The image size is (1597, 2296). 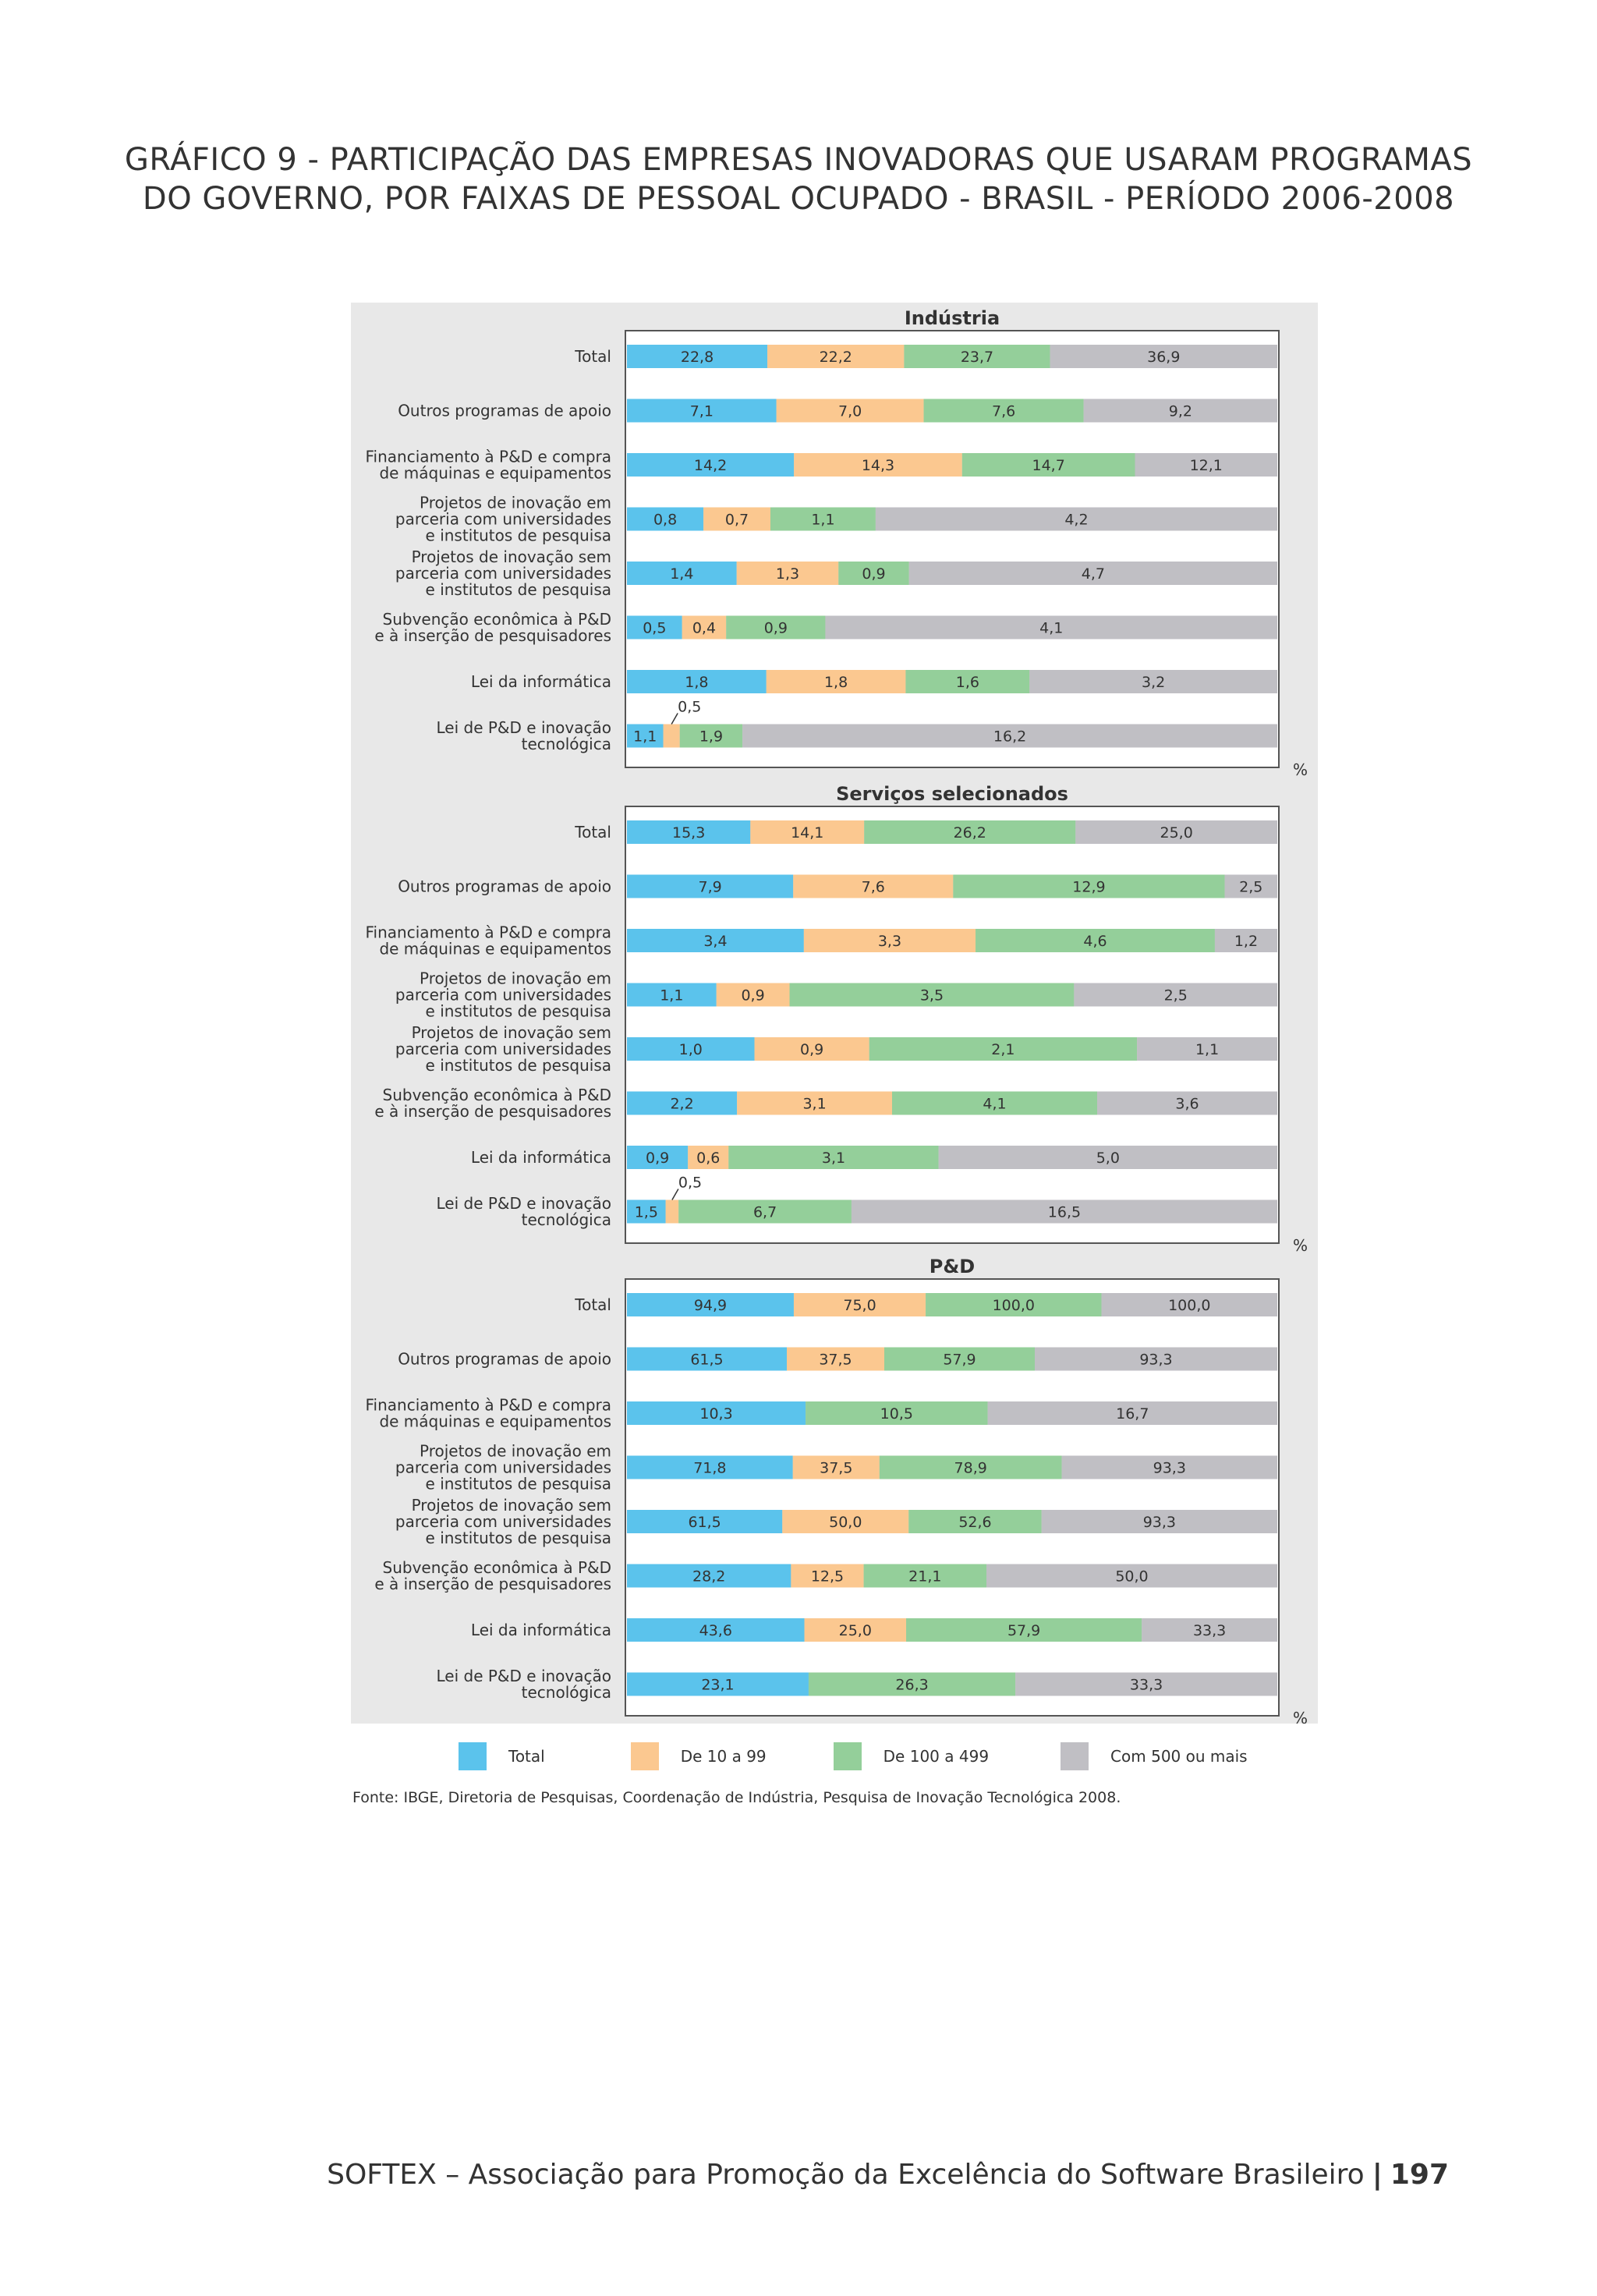 What do you see at coordinates (715, 1414) in the screenshot?
I see `data-label: 10,3` at bounding box center [715, 1414].